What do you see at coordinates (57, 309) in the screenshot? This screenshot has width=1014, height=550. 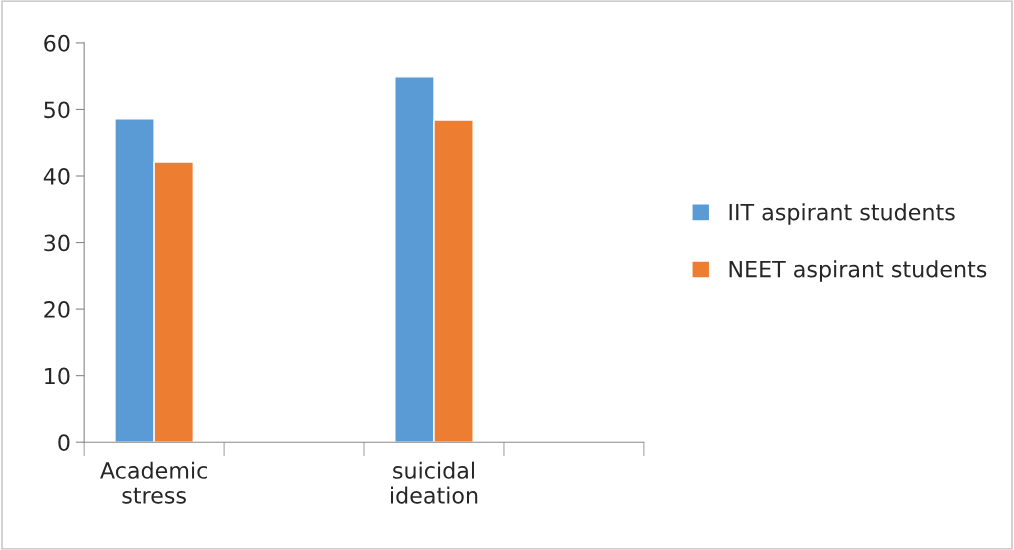 I see `y-tick-label: 20` at bounding box center [57, 309].